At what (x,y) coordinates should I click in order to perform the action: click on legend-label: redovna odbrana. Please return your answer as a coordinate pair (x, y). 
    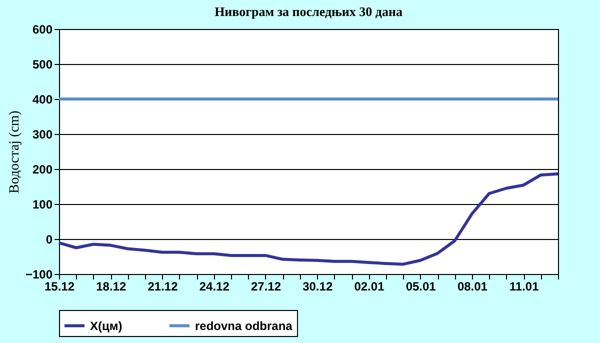
    Looking at the image, I should click on (244, 325).